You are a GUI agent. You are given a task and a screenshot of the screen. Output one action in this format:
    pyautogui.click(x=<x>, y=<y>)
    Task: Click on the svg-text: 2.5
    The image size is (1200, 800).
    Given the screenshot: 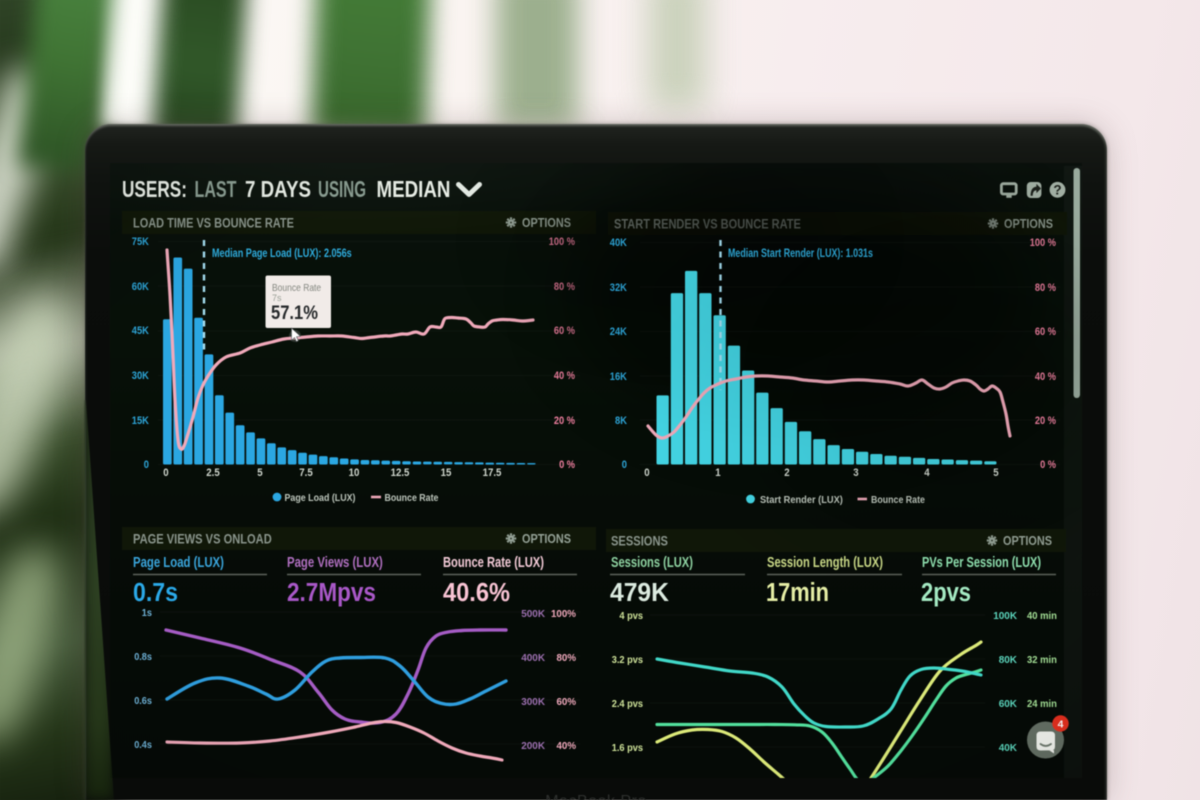 What is the action you would take?
    pyautogui.click(x=213, y=474)
    